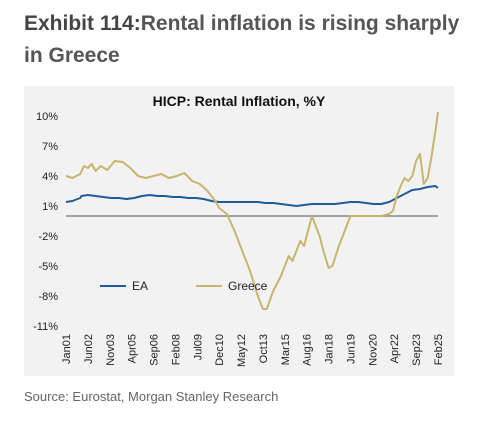 The width and height of the screenshot is (488, 423). Describe the element at coordinates (395, 348) in the screenshot. I see `x-tick-label: Apr22` at that location.